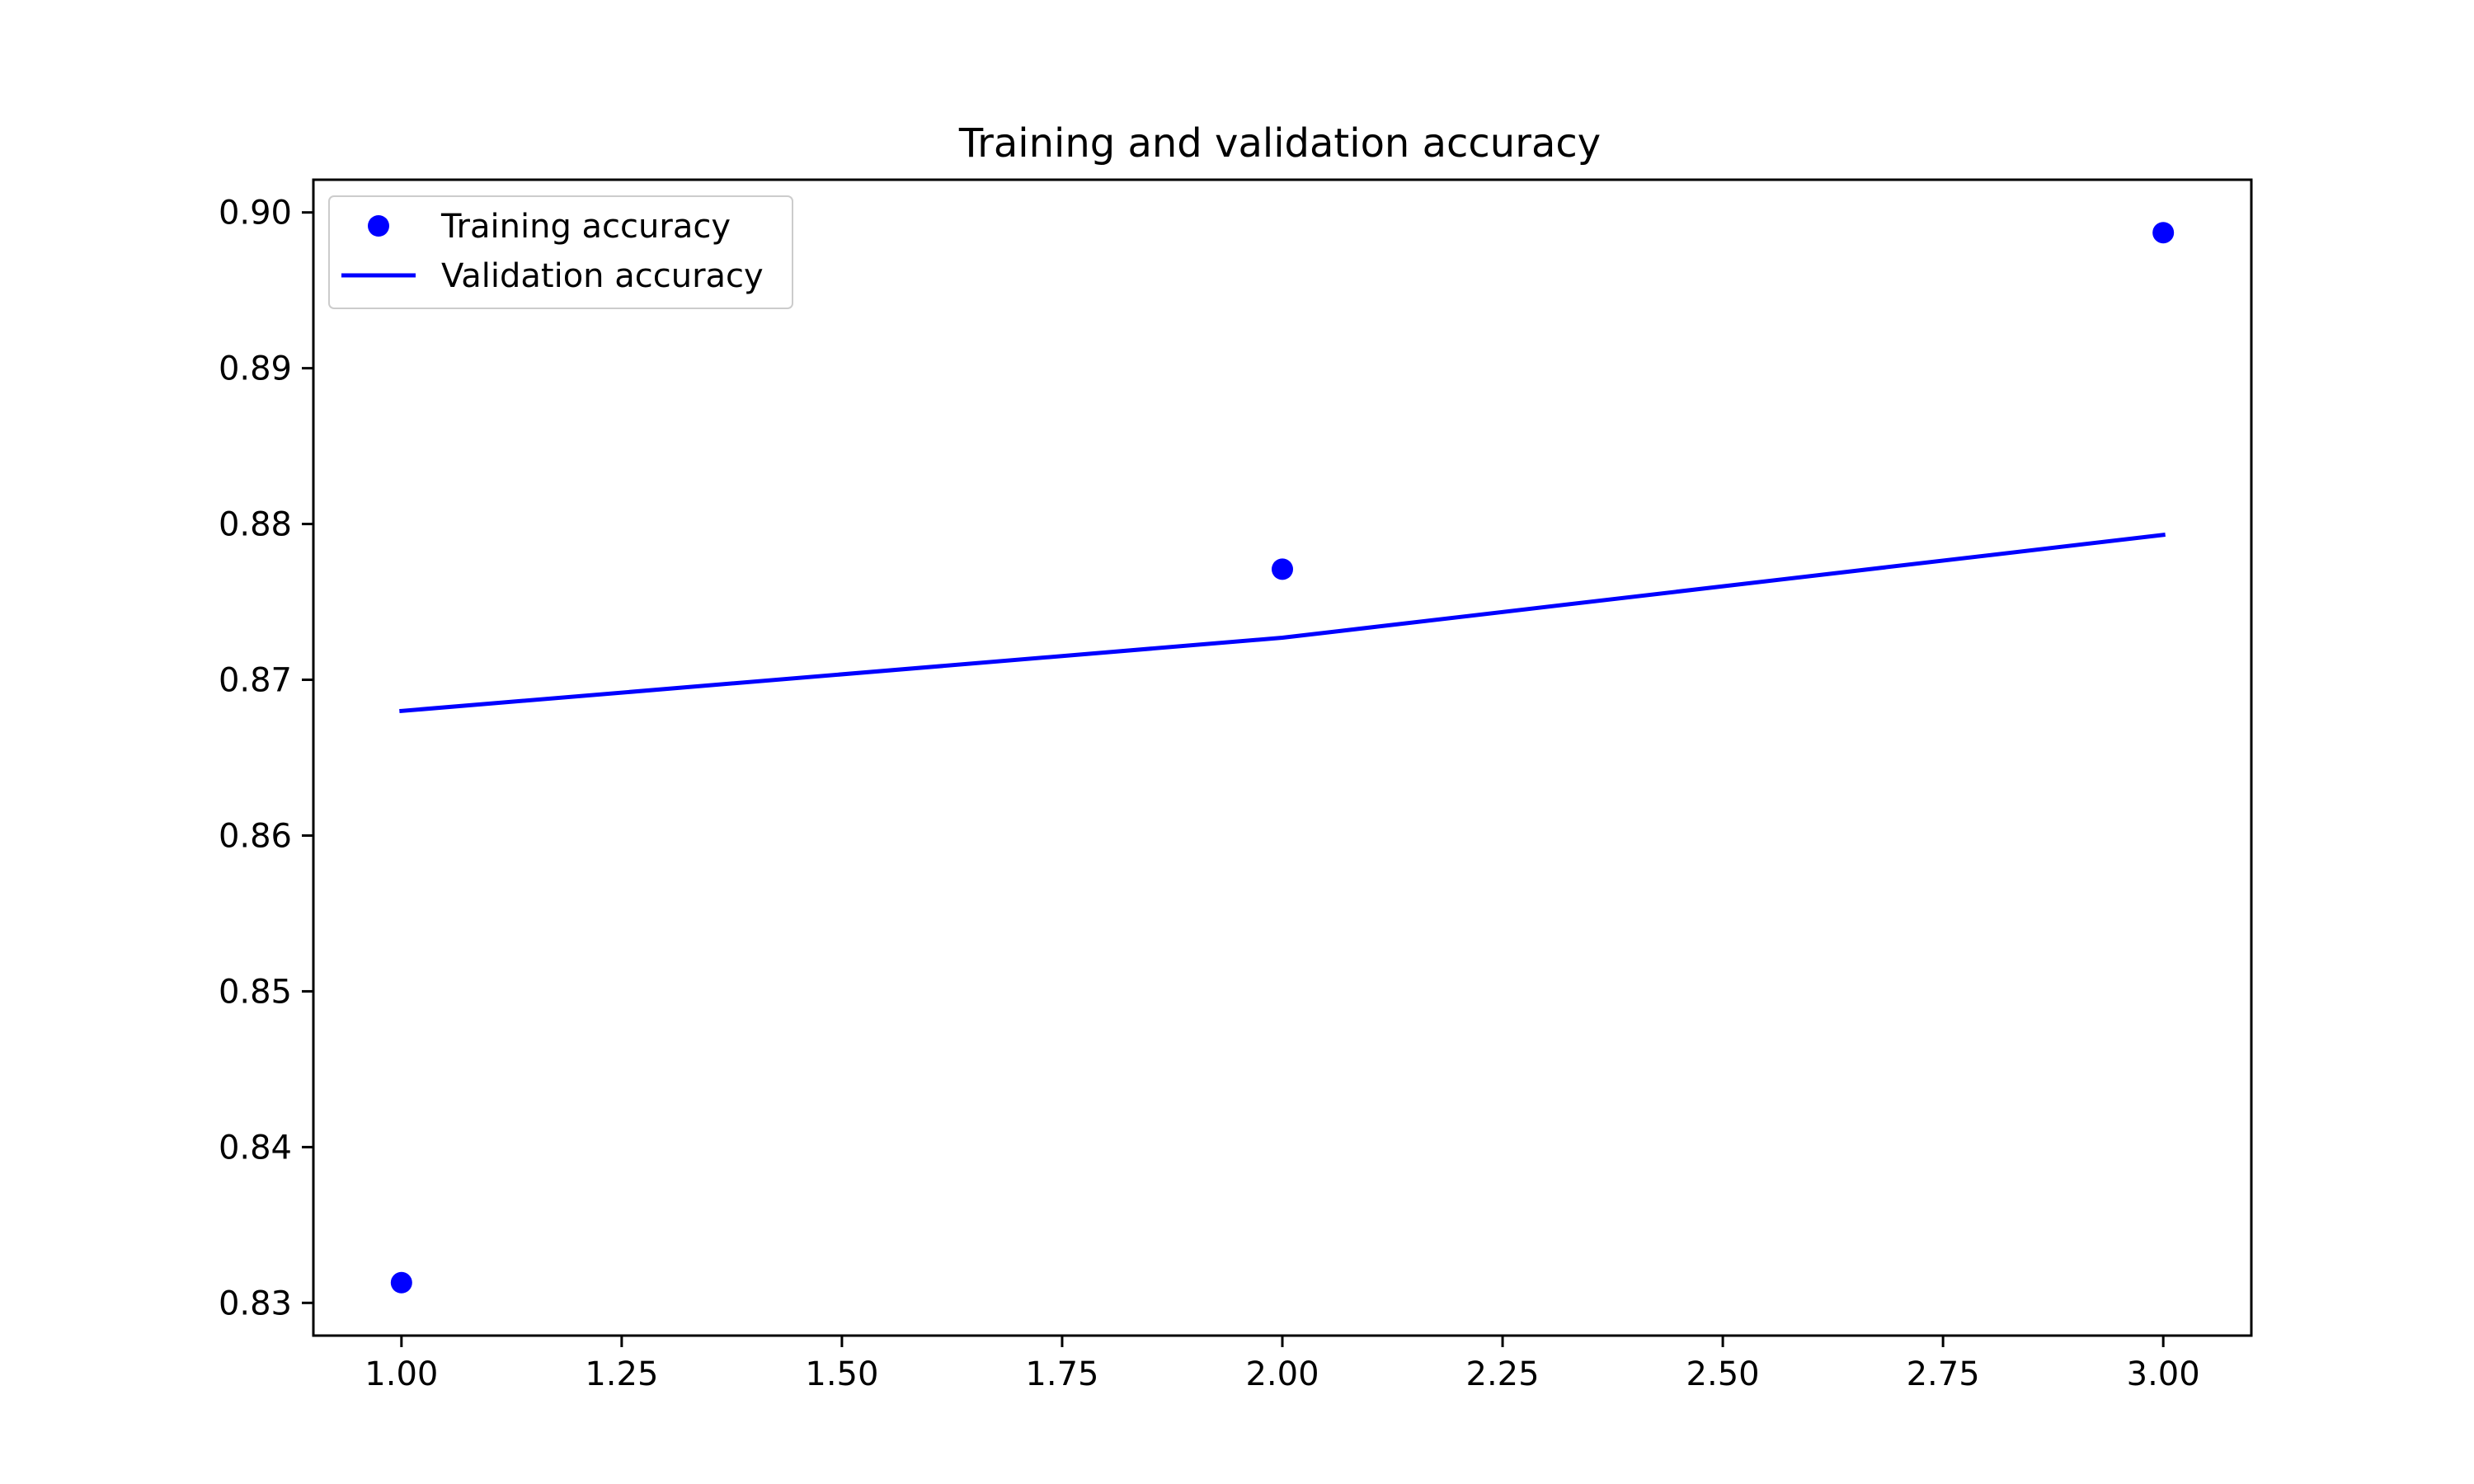 This screenshot has width=2474, height=1484. I want to click on y-tick-label: 0.83, so click(255, 1303).